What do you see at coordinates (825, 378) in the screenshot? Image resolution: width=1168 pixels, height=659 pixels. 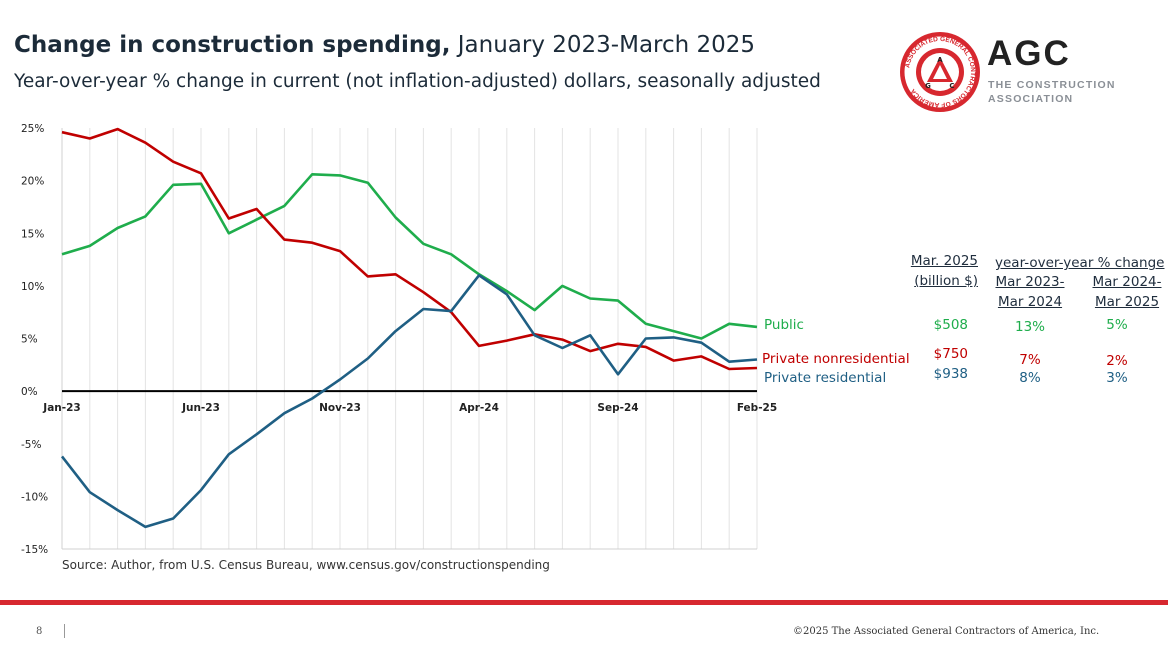 I see `legend-label-private-residential: Private residential` at bounding box center [825, 378].